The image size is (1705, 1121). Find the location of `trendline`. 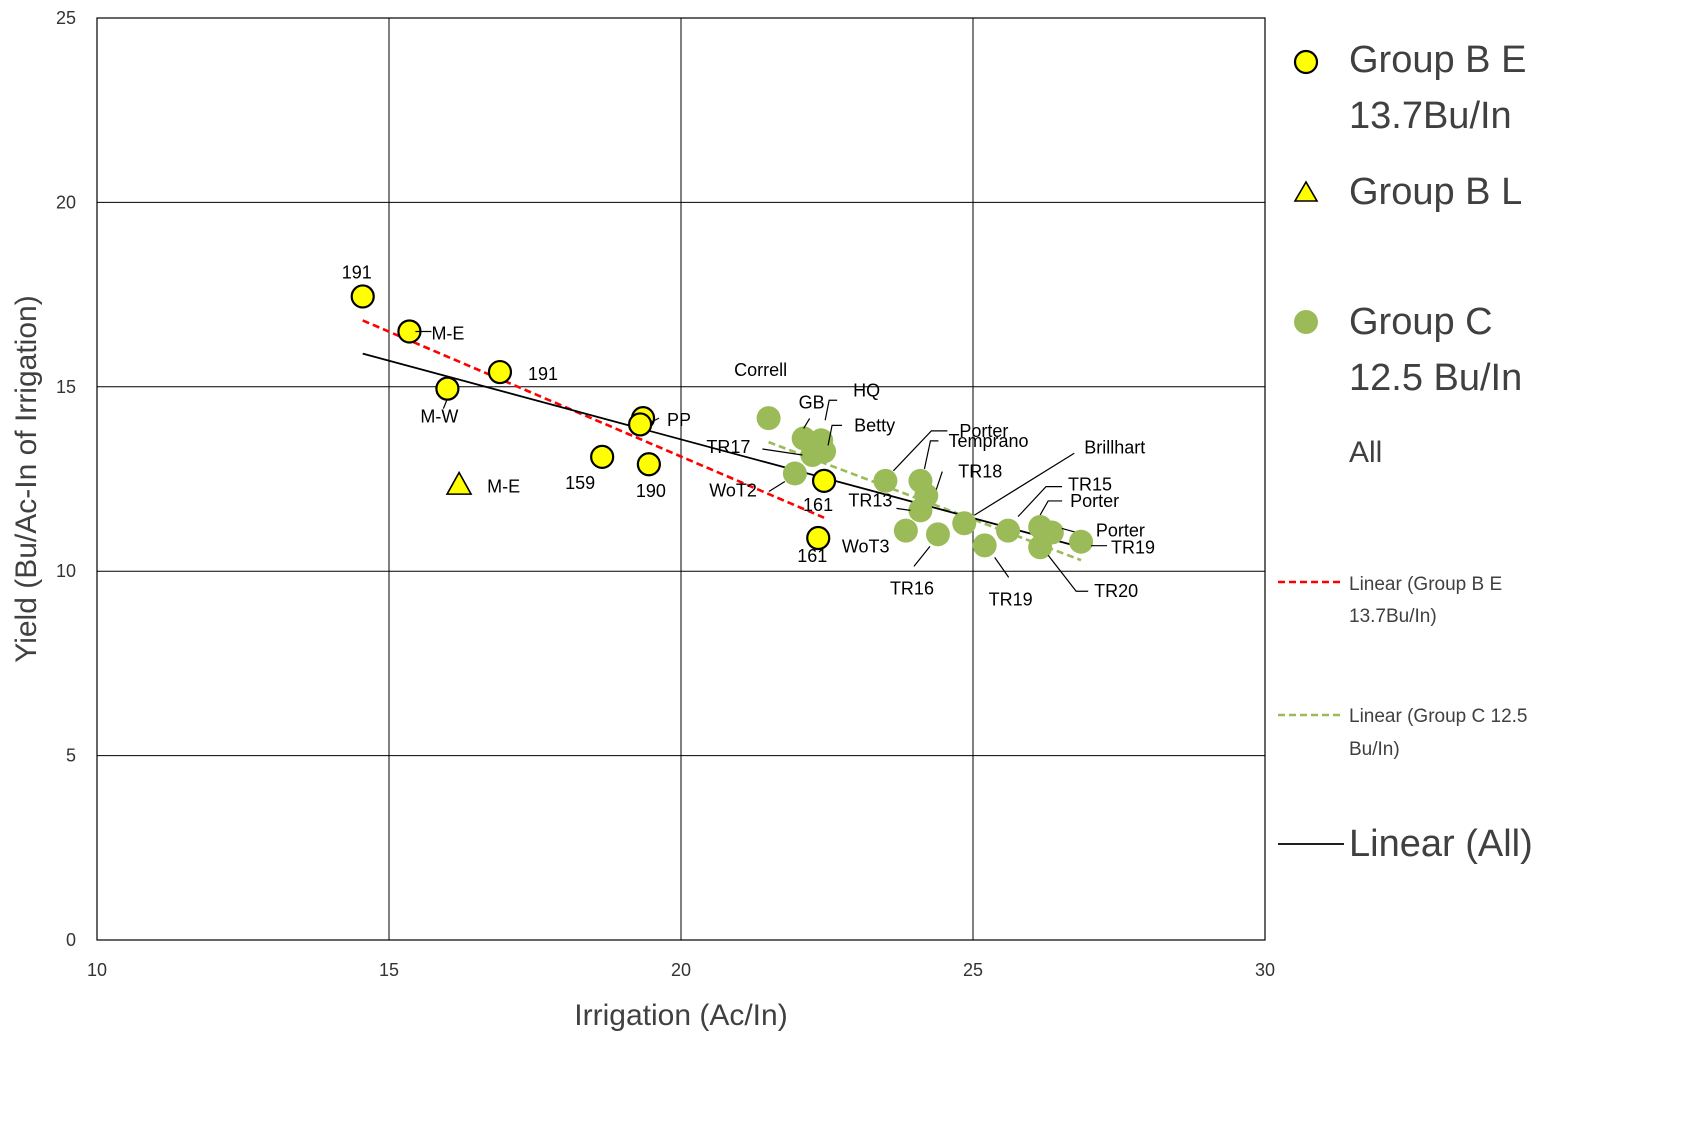

trendline is located at coordinates (593, 419).